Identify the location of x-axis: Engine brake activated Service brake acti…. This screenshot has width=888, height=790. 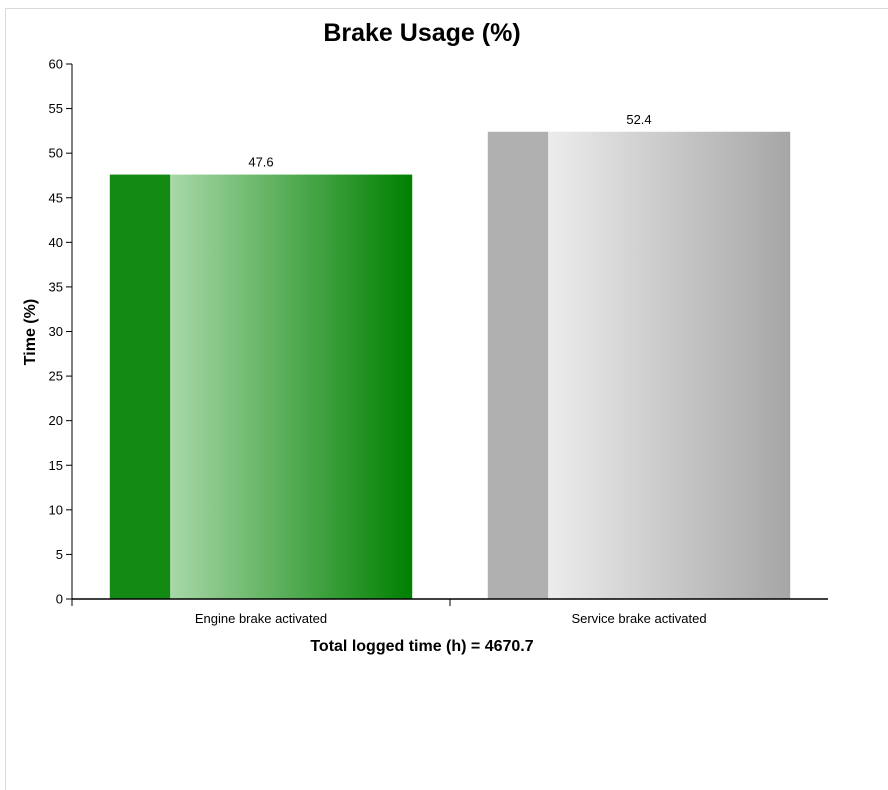
(449, 612).